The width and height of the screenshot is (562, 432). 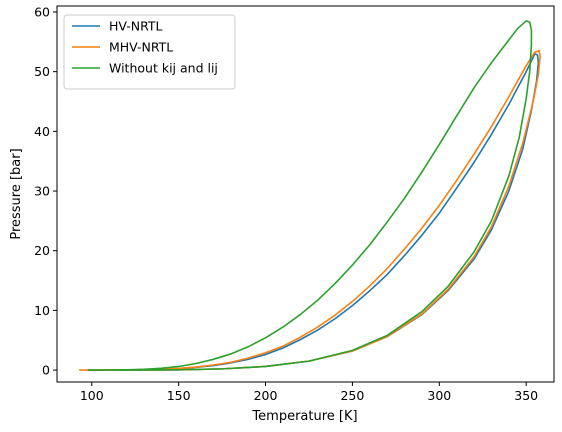 What do you see at coordinates (266, 395) in the screenshot?
I see `x-tick-label: 200` at bounding box center [266, 395].